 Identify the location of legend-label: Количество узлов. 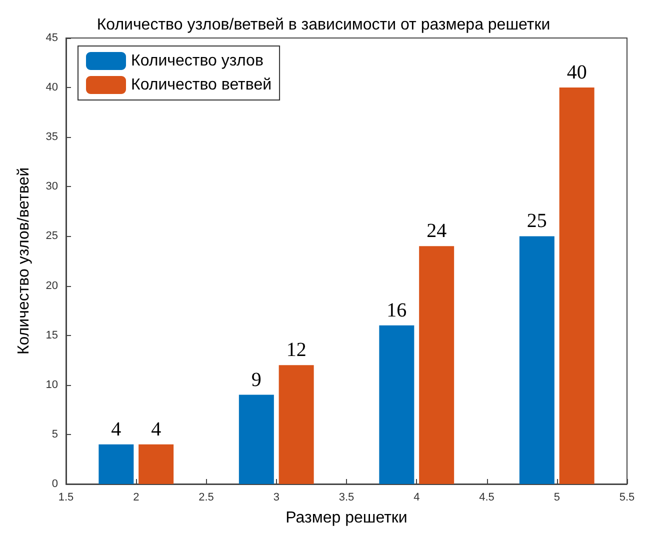
(197, 61).